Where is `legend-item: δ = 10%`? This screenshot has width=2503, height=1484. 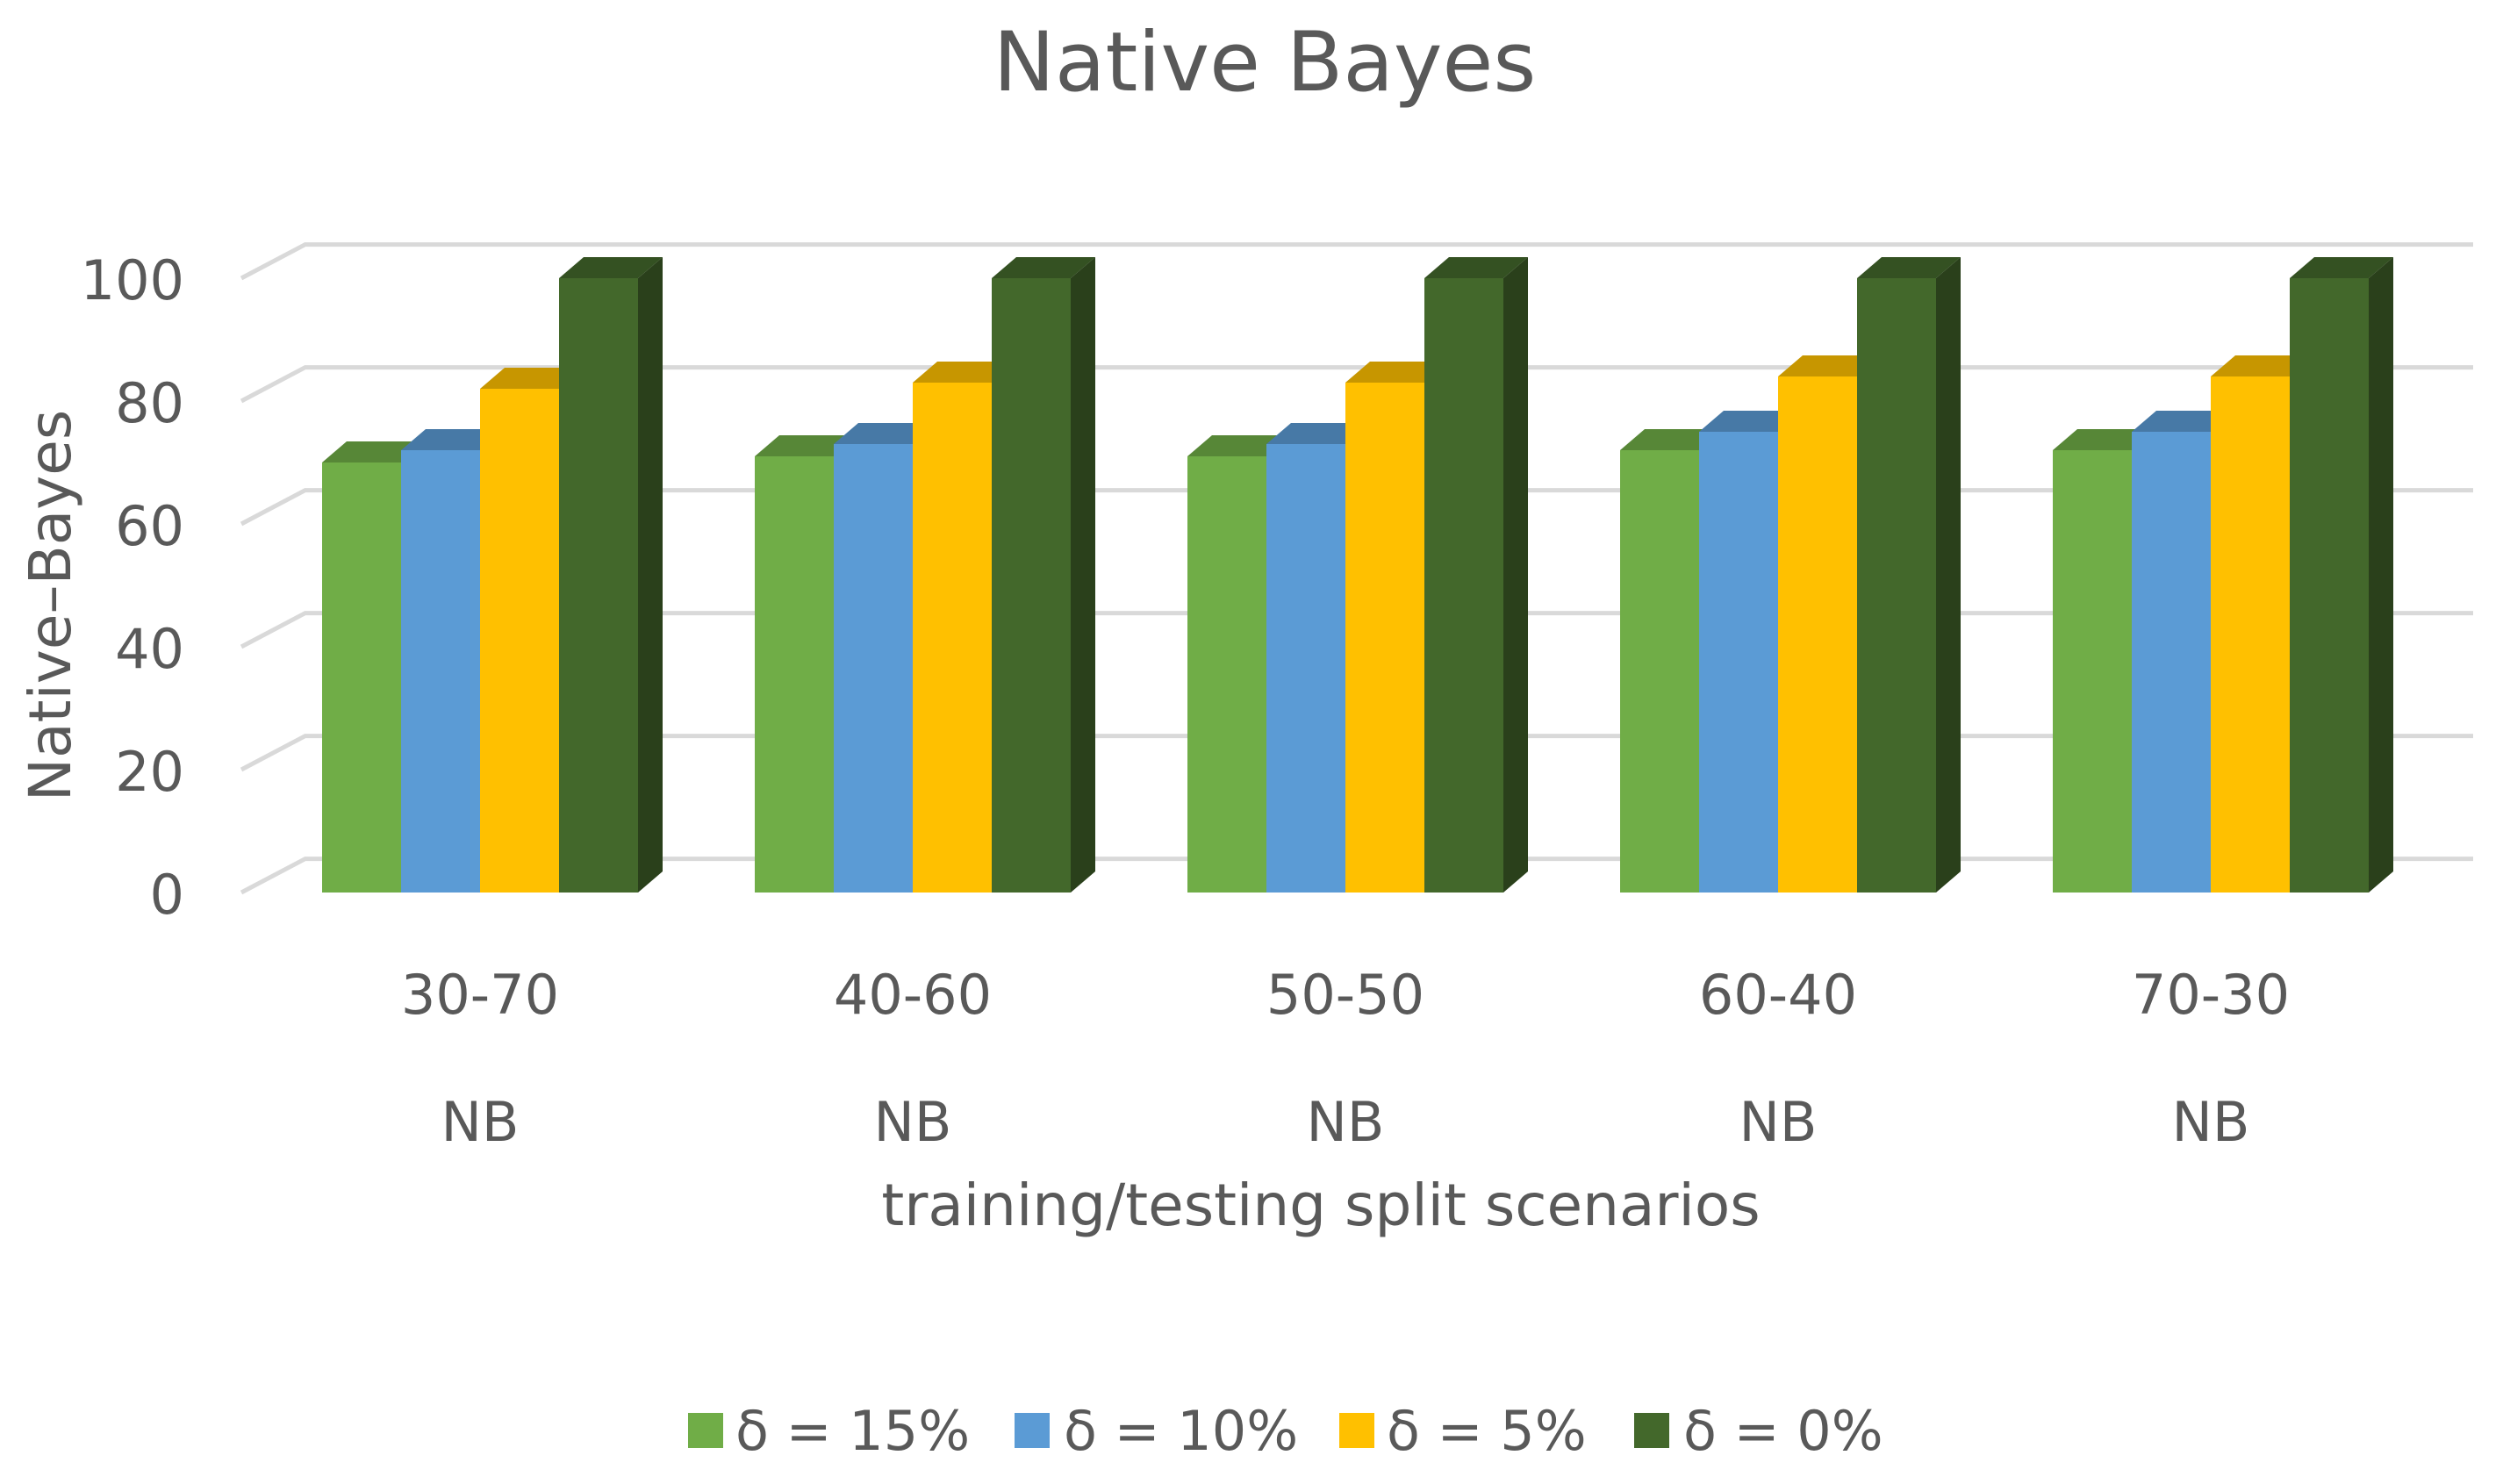 legend-item: δ = 10% is located at coordinates (1156, 1431).